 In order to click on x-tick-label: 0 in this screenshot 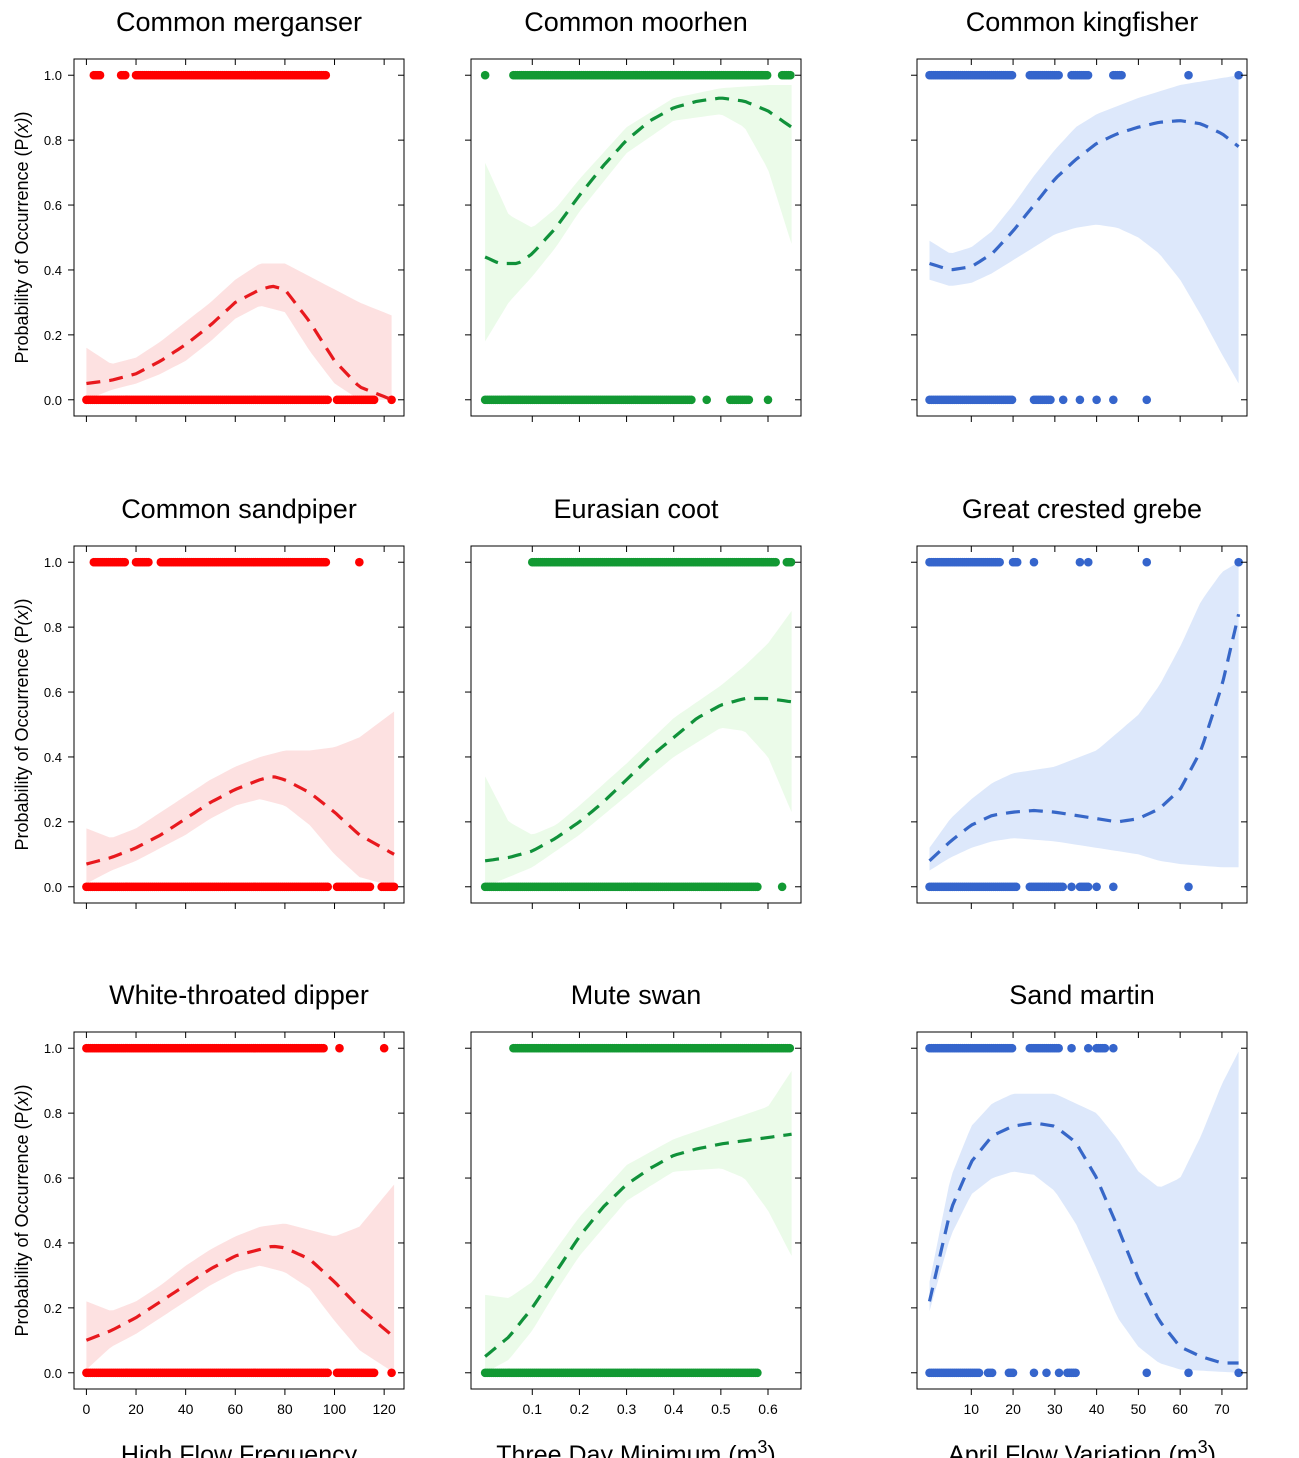, I will do `click(87, 1409)`.